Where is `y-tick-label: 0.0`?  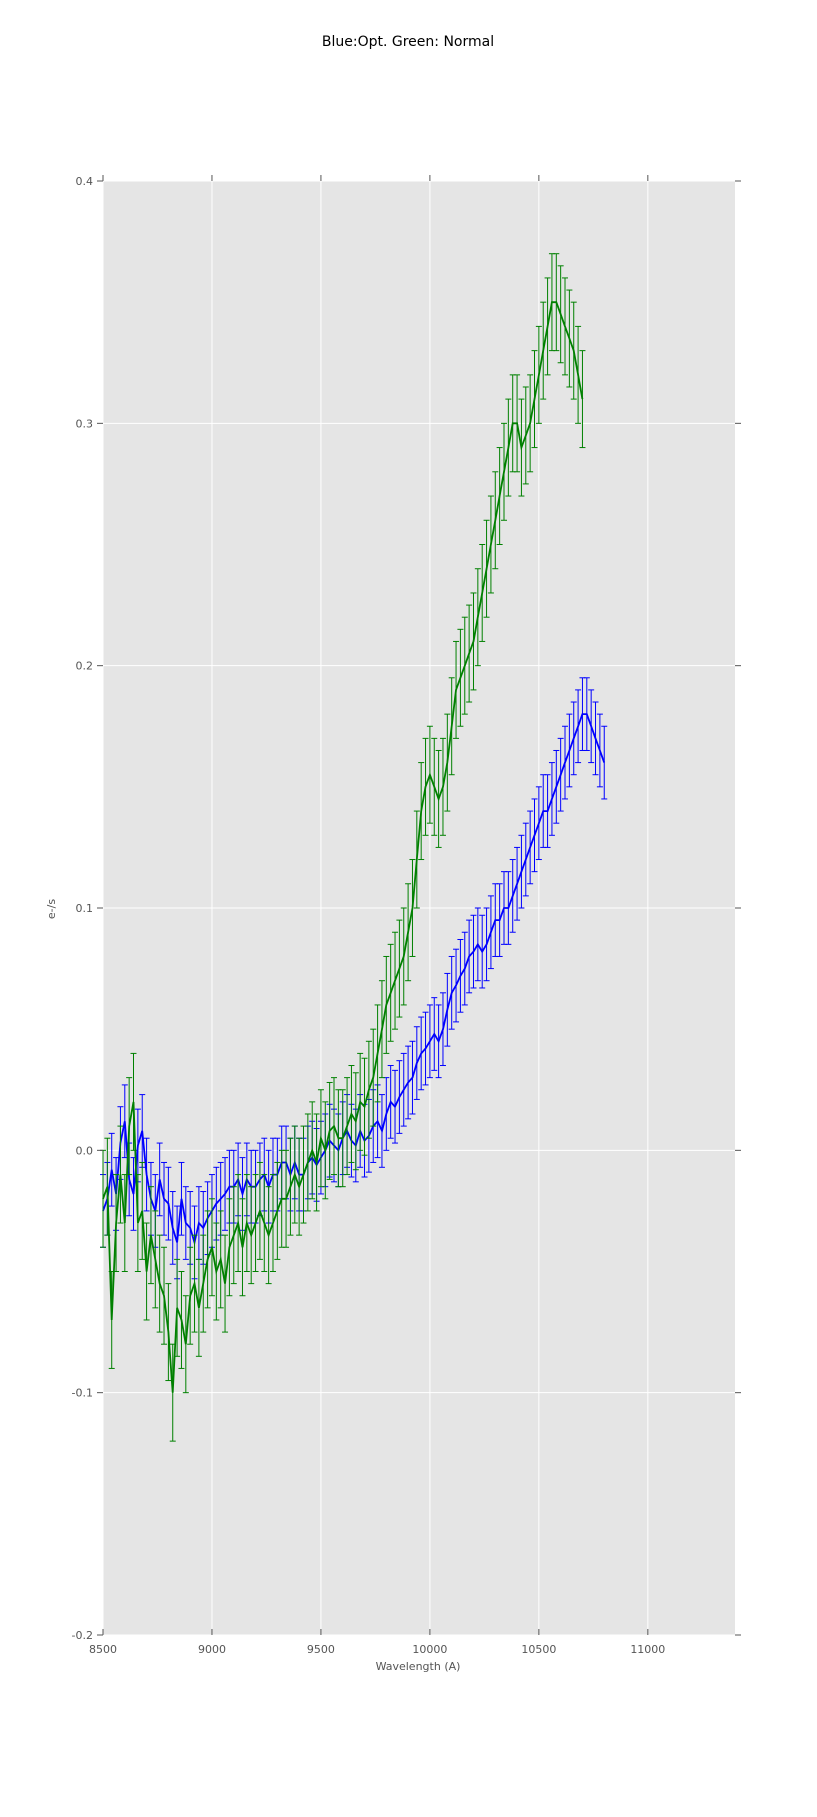
y-tick-label: 0.0 is located at coordinates (85, 1150).